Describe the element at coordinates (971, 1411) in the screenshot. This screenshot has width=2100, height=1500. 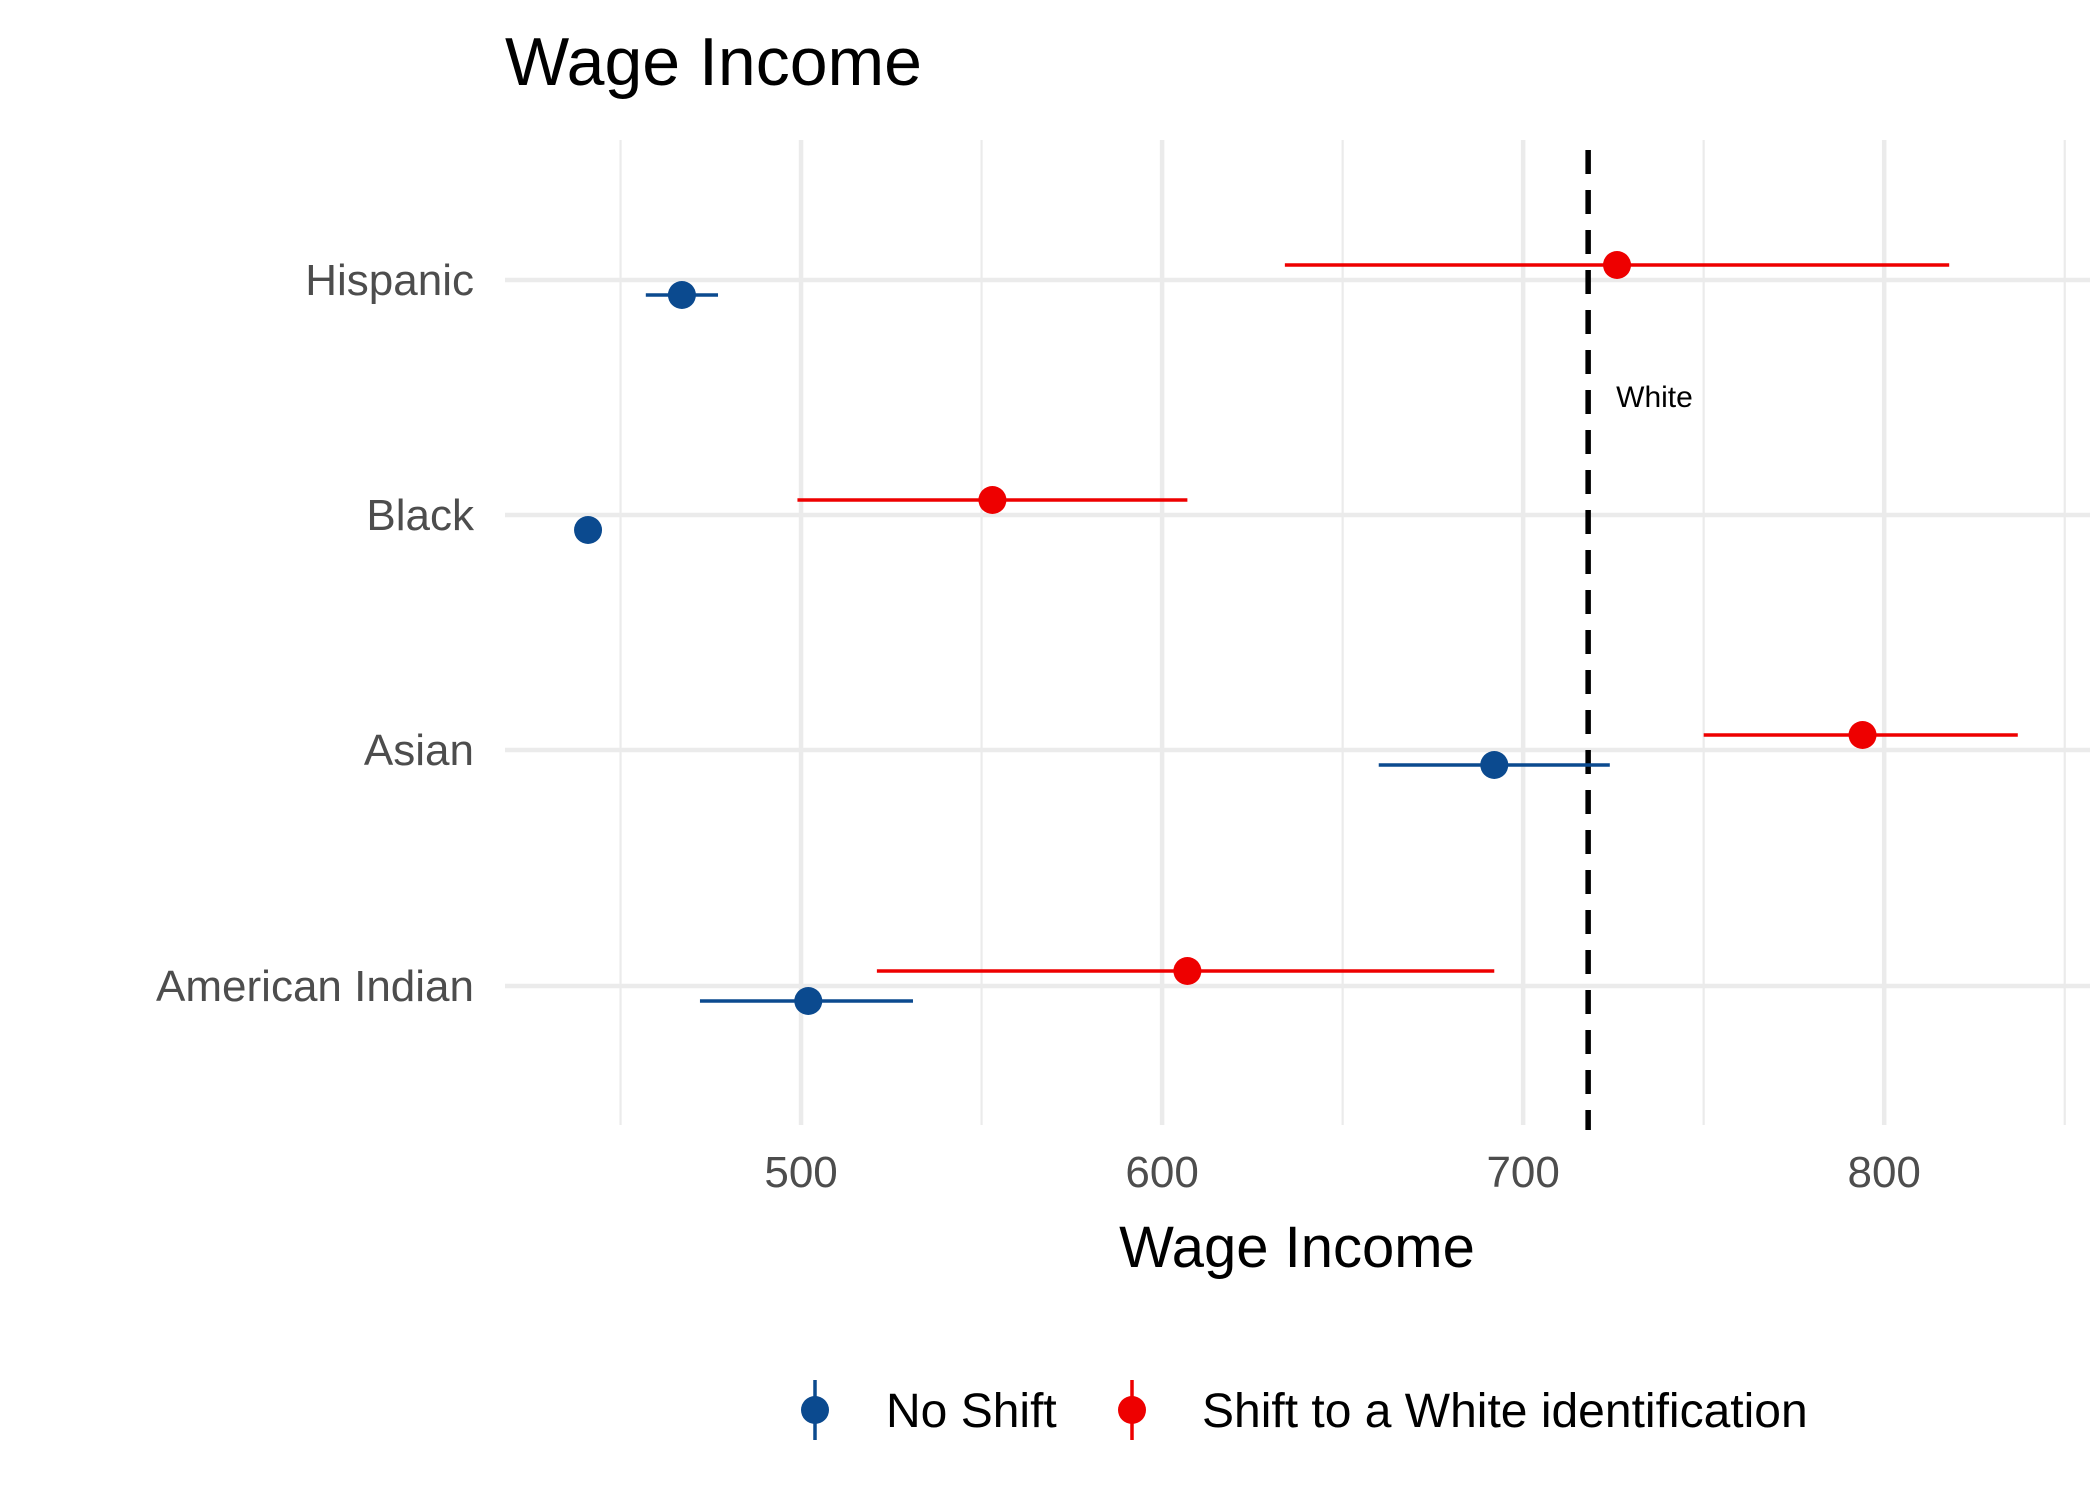
I see `legend-label: No Shift` at that location.